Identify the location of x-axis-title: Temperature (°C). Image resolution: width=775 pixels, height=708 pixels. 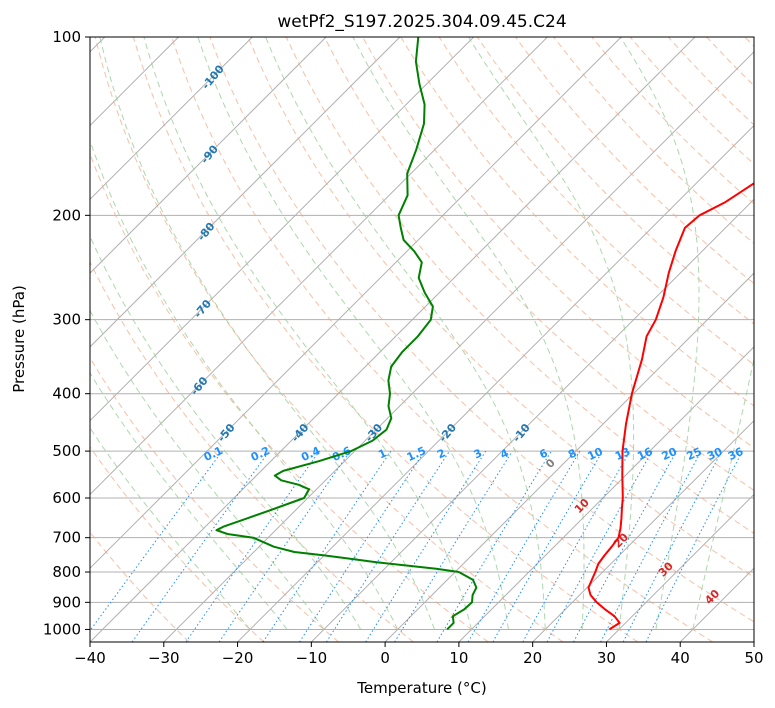
(421, 688).